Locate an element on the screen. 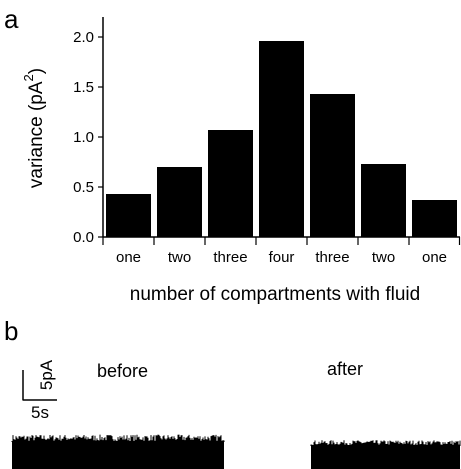 The width and height of the screenshot is (461, 469). y-axis-label-main: variance (pA is located at coordinates (36, 134).